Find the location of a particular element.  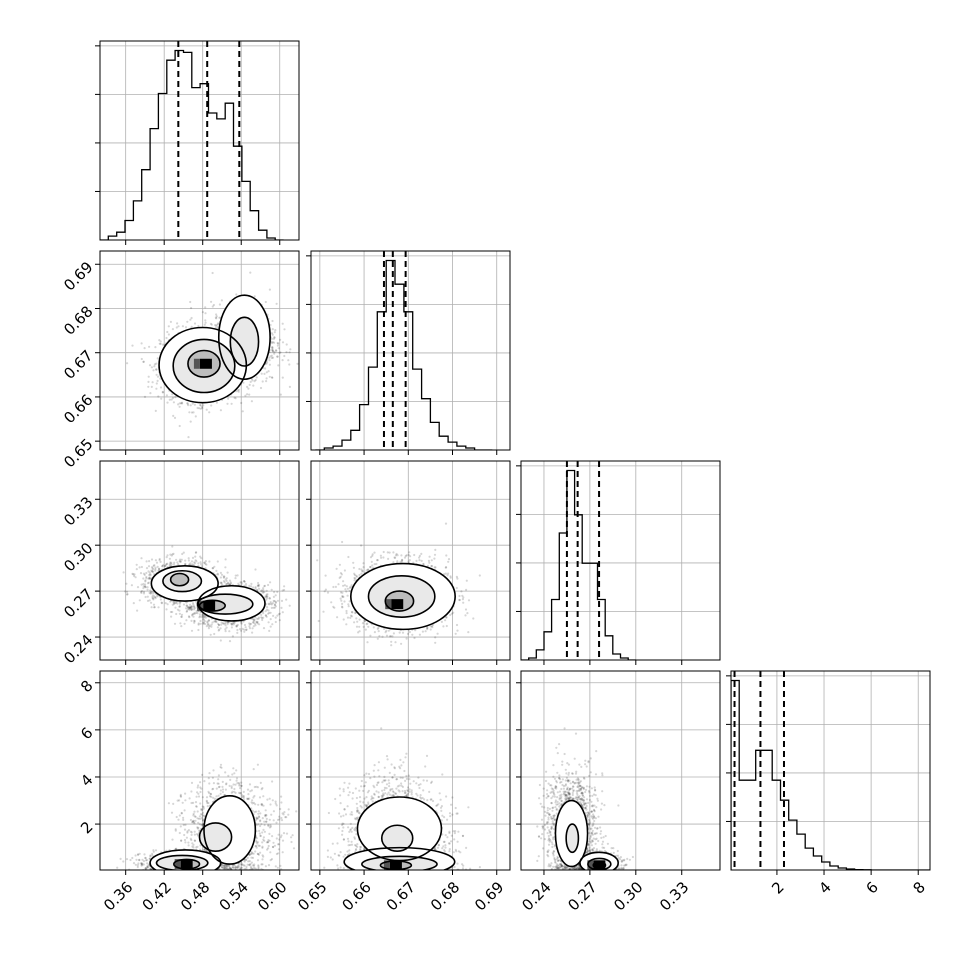

axes-frame is located at coordinates (410, 350).